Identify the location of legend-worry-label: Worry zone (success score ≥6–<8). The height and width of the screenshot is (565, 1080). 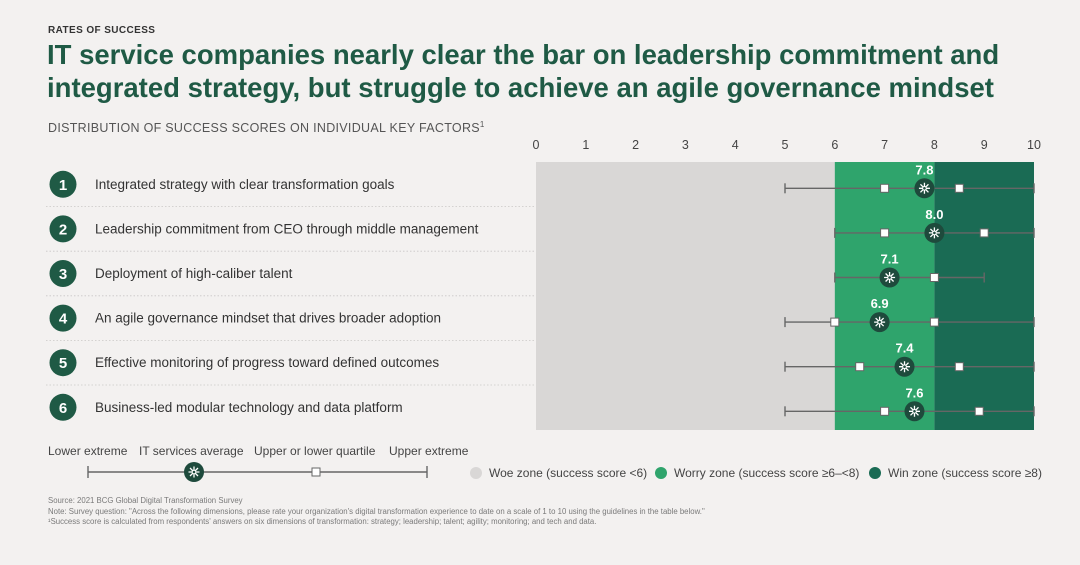
(766, 473).